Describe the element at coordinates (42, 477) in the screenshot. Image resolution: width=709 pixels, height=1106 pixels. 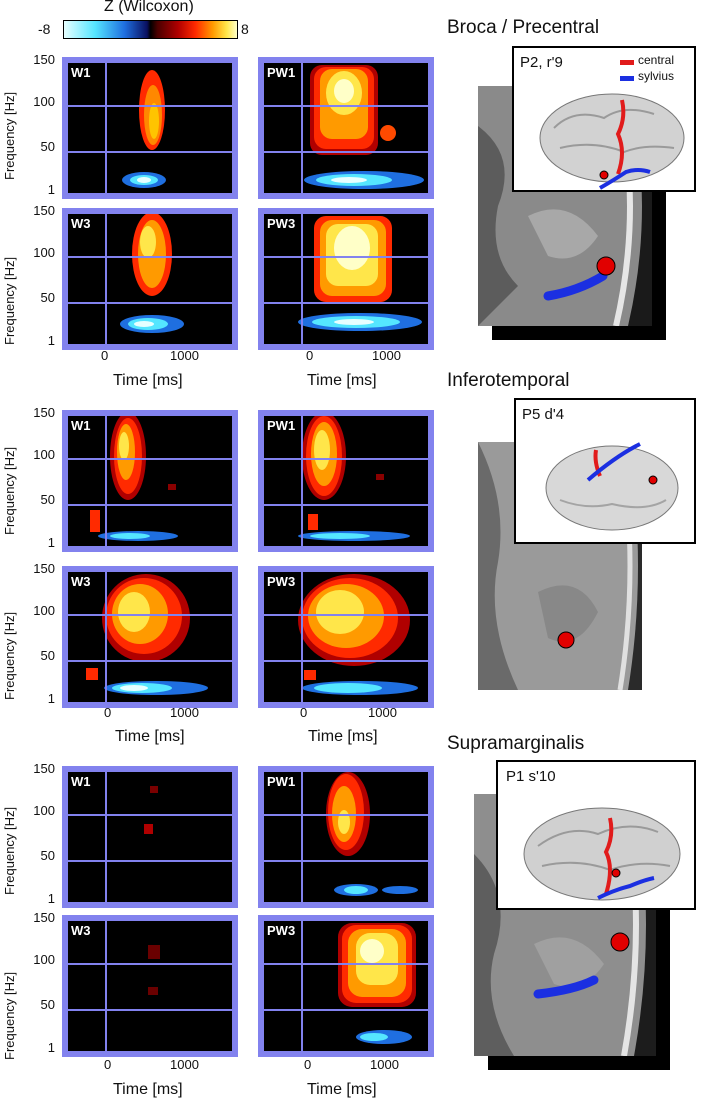
I see `y-ticks-row3: 150 100 50 1` at that location.